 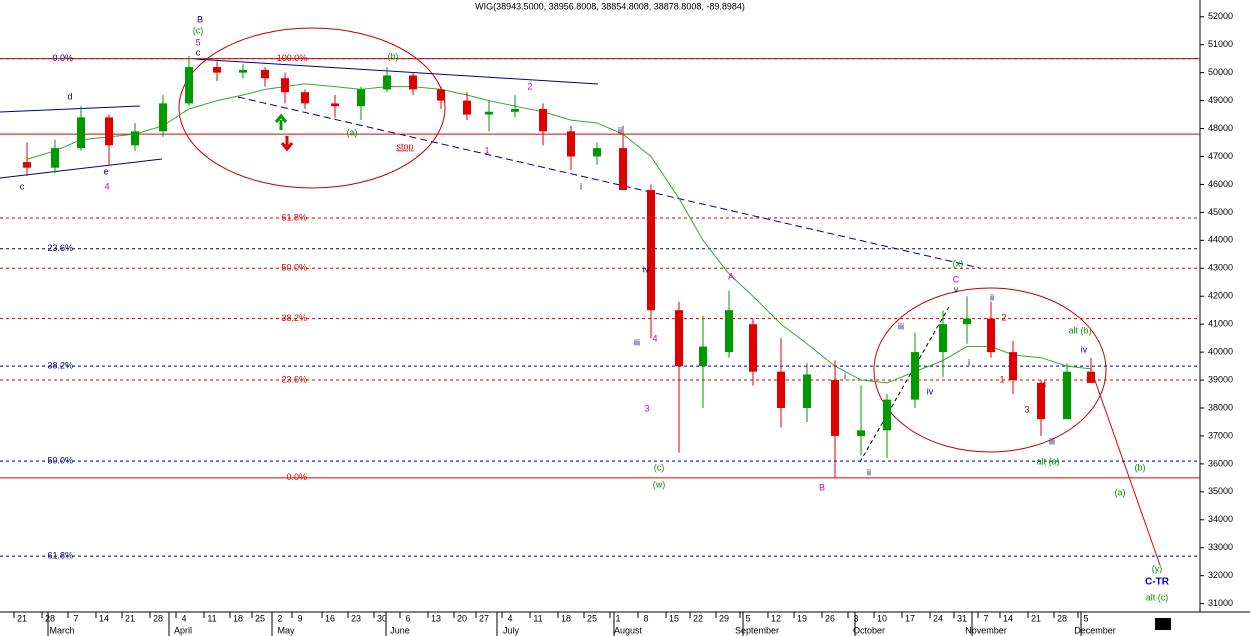 I want to click on wave-label: alt (c), so click(x=1157, y=597).